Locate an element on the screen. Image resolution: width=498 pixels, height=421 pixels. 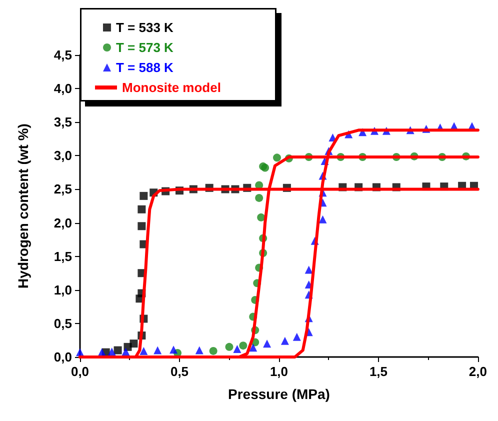
x-tick-label: 2,0 is located at coordinates (478, 371).